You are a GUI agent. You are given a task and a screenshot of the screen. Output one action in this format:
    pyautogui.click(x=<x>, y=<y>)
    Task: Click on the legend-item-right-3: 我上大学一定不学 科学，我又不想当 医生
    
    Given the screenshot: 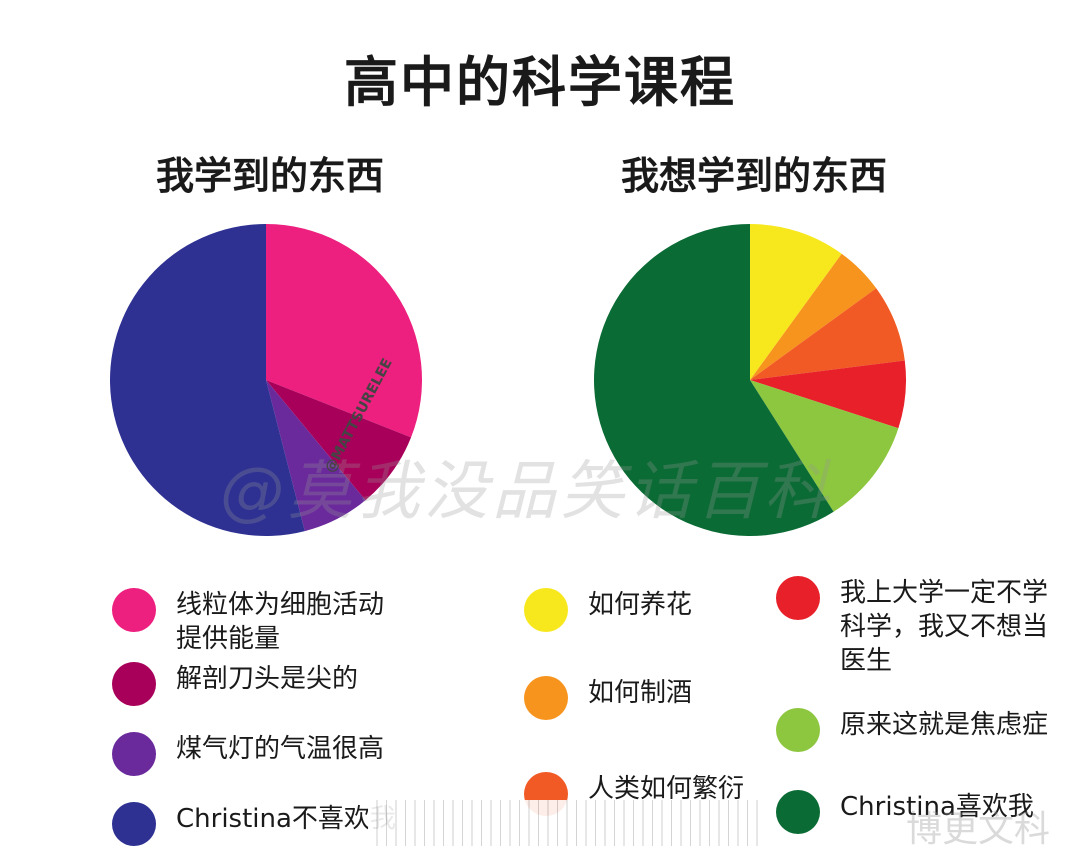 What is the action you would take?
    pyautogui.click(x=912, y=627)
    